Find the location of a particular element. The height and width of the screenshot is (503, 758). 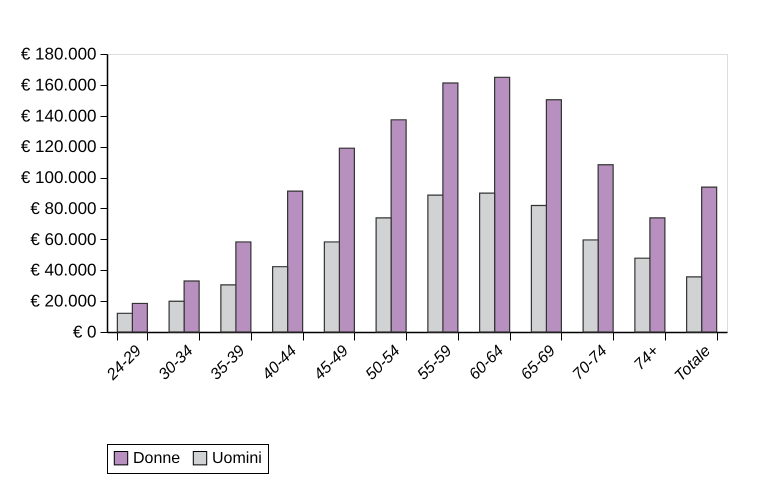

y-tick-label: € 0 is located at coordinates (84, 332).